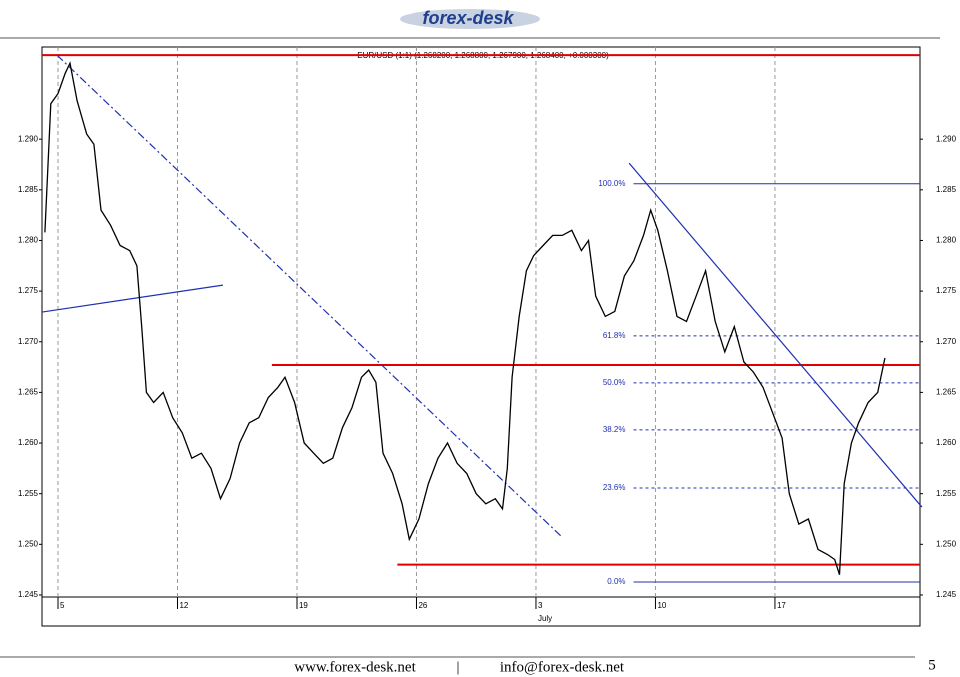 The height and width of the screenshot is (677, 960). Describe the element at coordinates (28, 442) in the screenshot. I see `y-tick-label: 1.260` at that location.